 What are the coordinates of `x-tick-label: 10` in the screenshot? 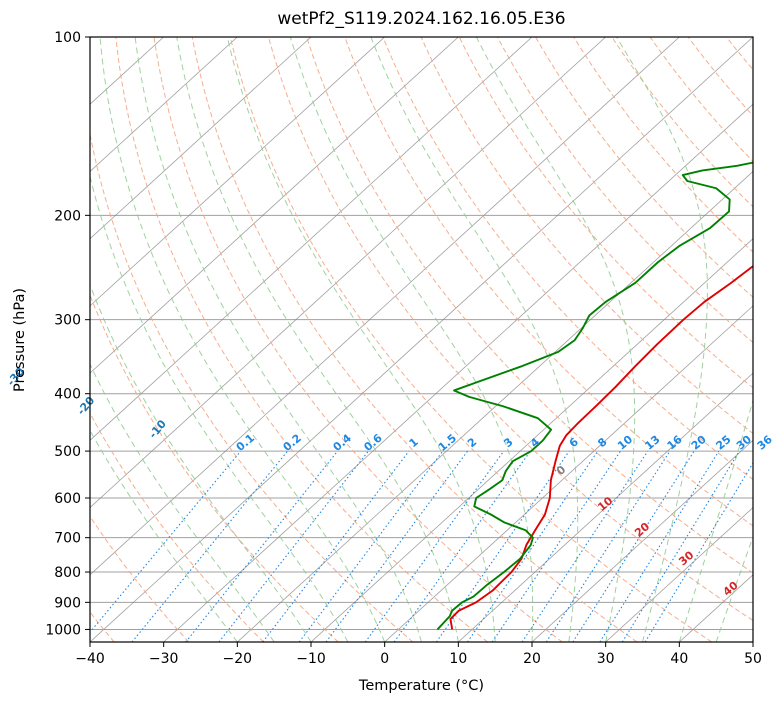 It's located at (458, 659).